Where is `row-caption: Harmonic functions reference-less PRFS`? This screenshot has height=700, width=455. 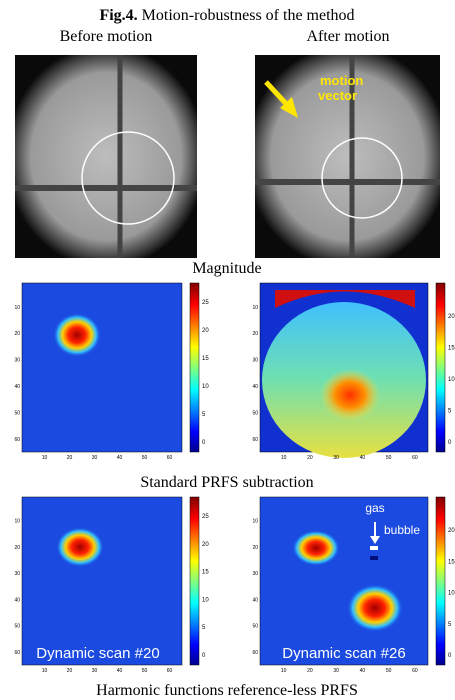
row-caption: Harmonic functions reference-less PRFS is located at coordinates (227, 690).